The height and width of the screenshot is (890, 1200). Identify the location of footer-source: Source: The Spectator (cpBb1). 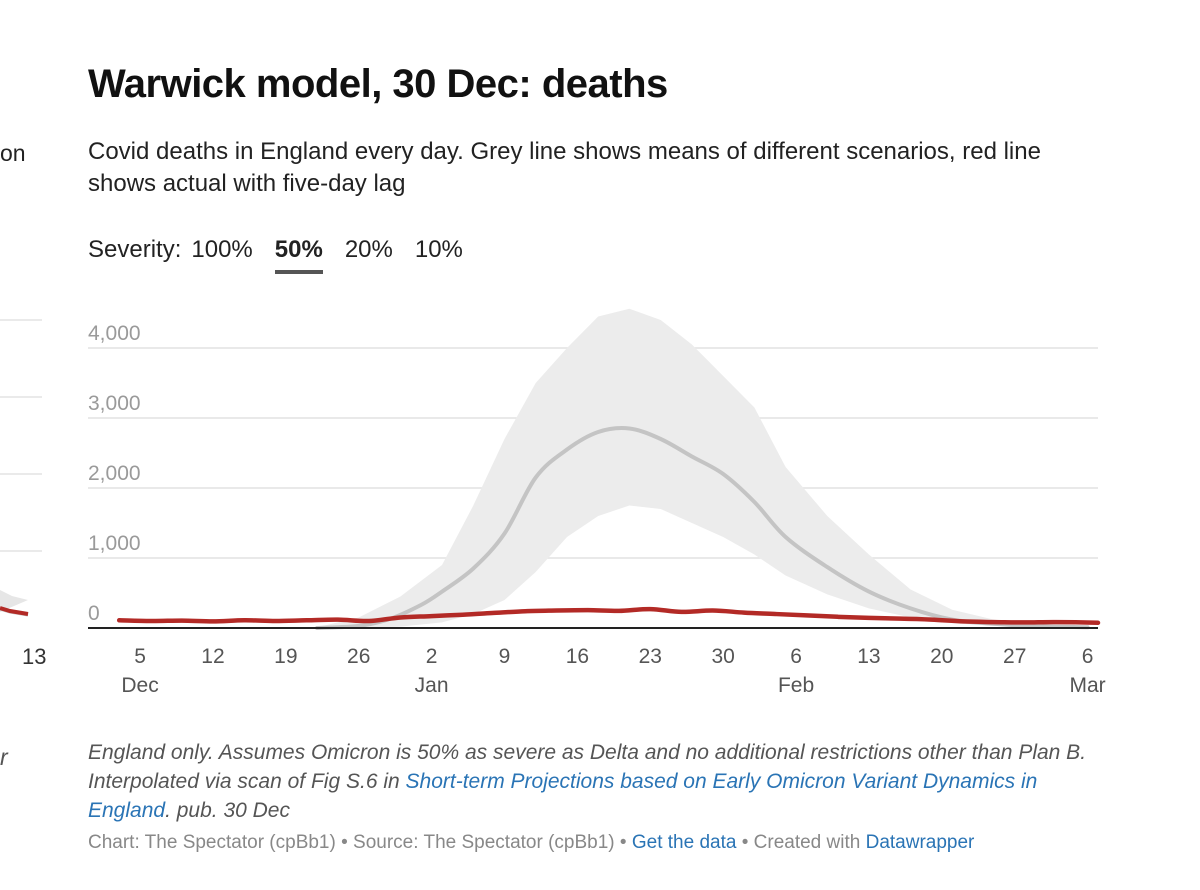
(484, 842).